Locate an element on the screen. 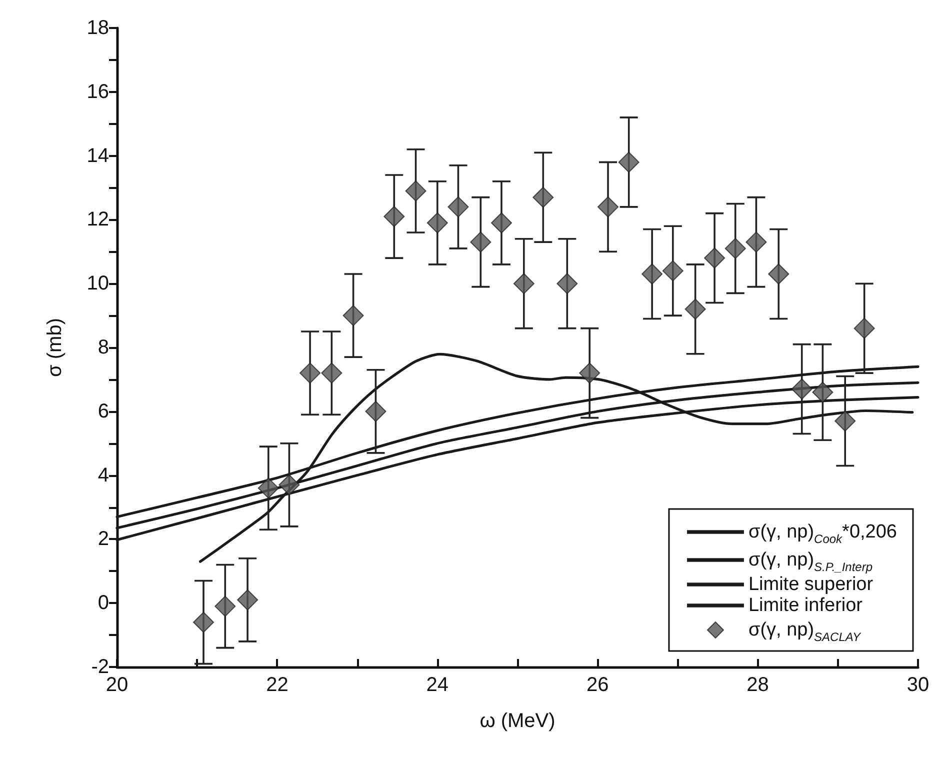 The width and height of the screenshot is (935, 759). x-tick-label: 28 is located at coordinates (757, 685).